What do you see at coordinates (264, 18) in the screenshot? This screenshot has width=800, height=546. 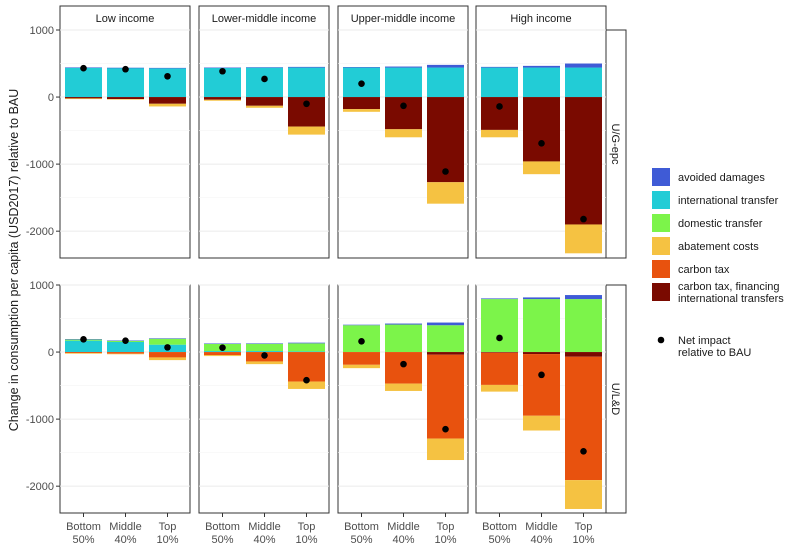 I see `column-strip-lower-middle-income` at bounding box center [264, 18].